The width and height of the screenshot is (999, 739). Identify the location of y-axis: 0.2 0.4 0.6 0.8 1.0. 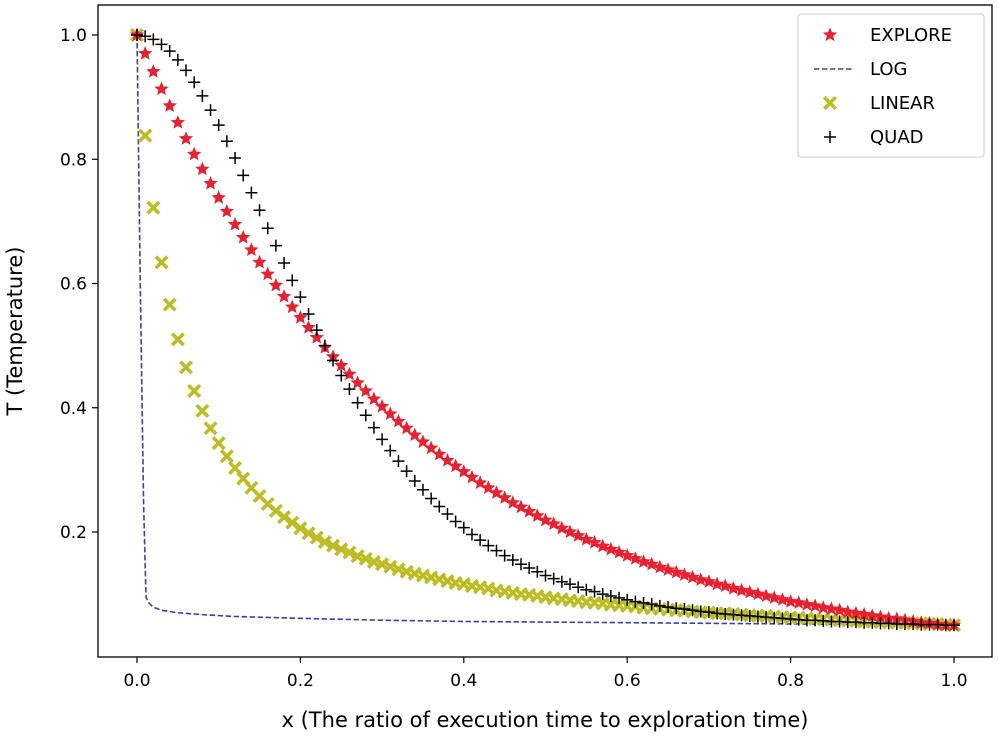
(79, 284).